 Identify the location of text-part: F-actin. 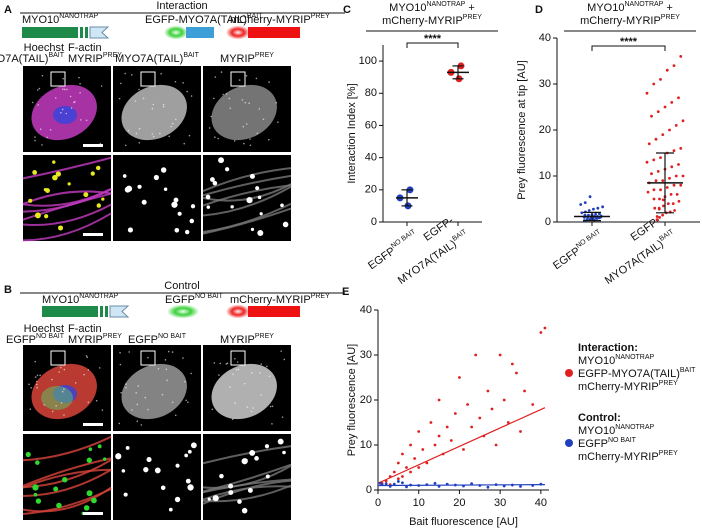
(85, 48).